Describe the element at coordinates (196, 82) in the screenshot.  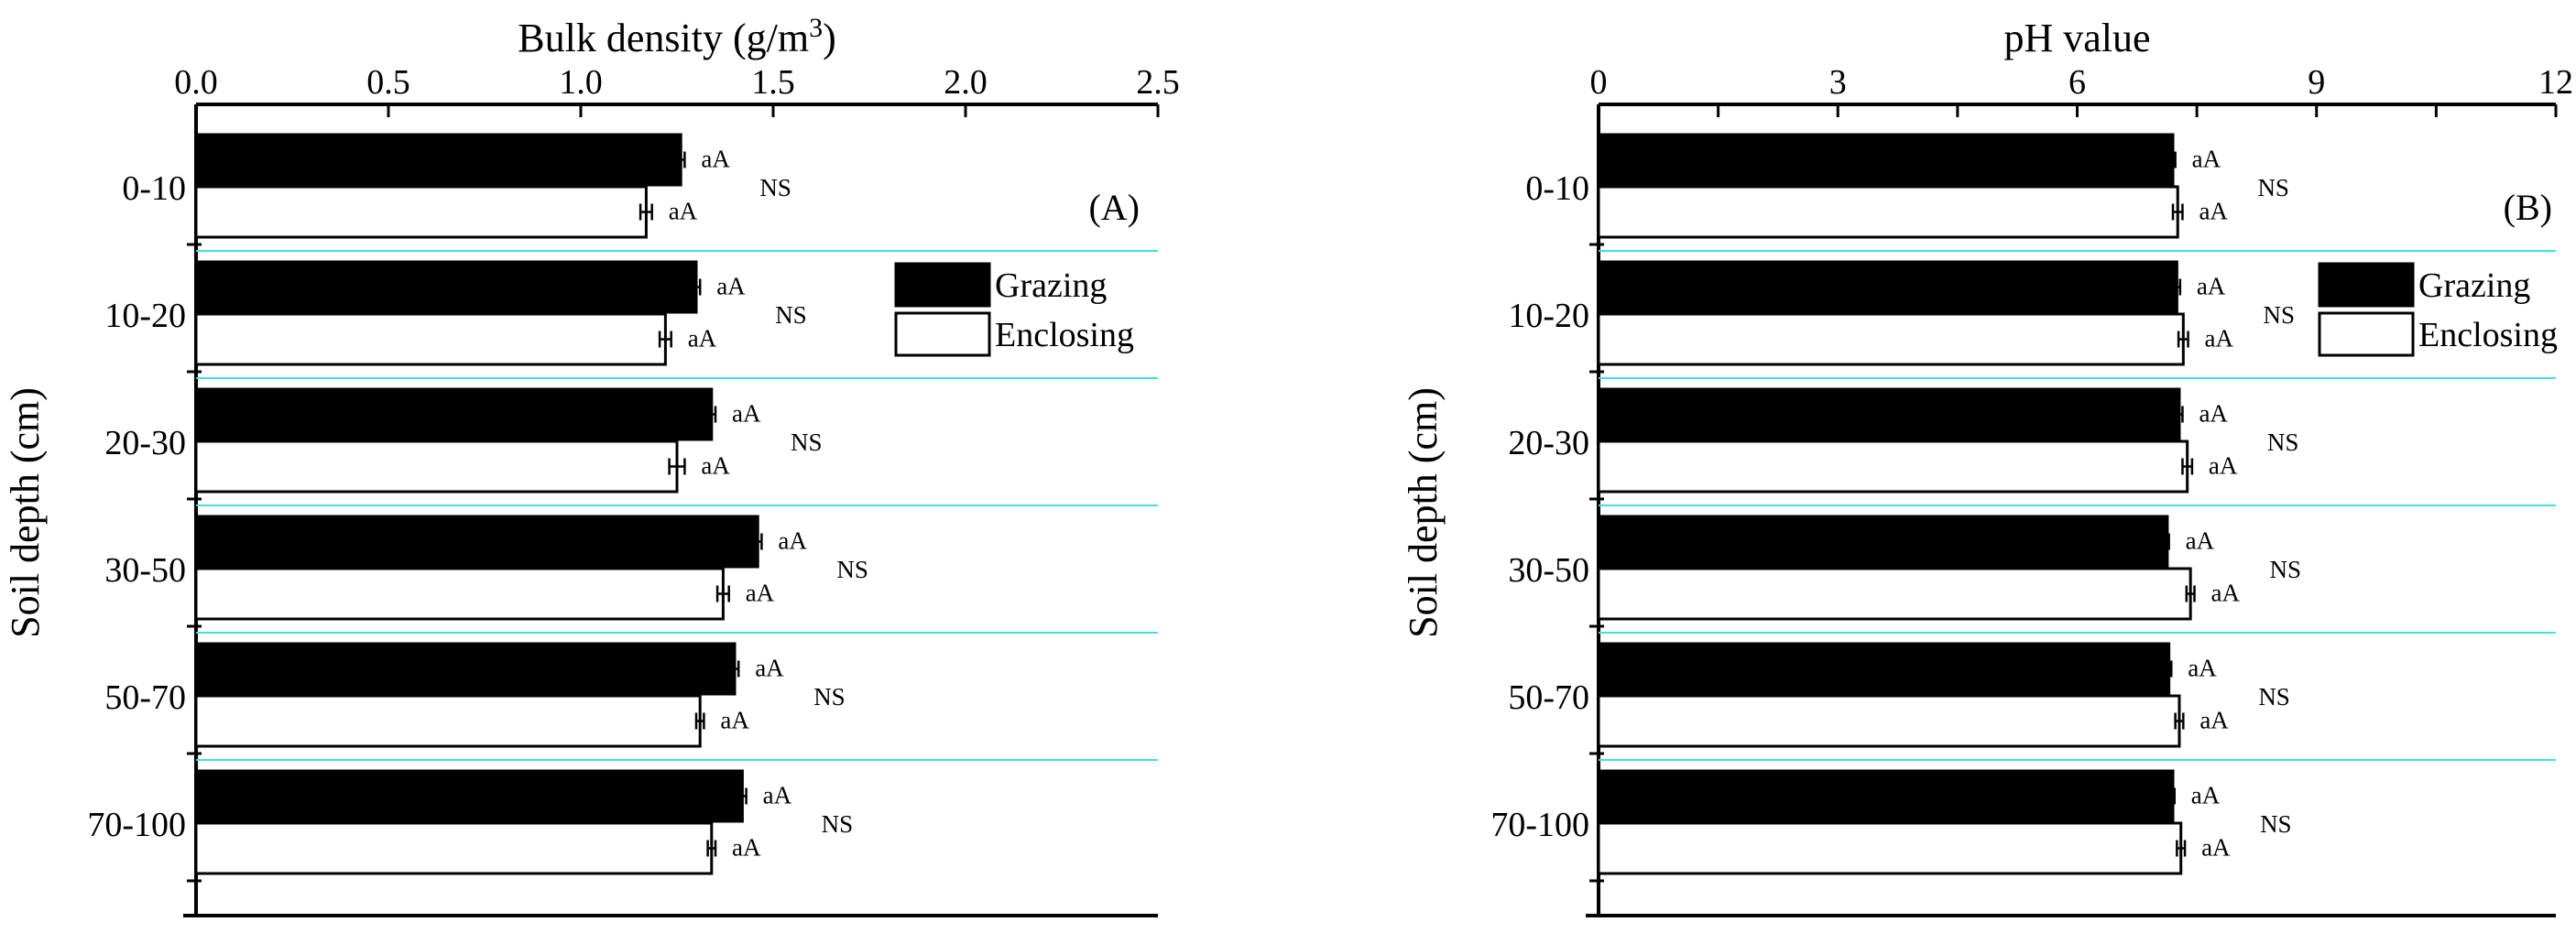
I see `x-tick-label: 0.0` at that location.